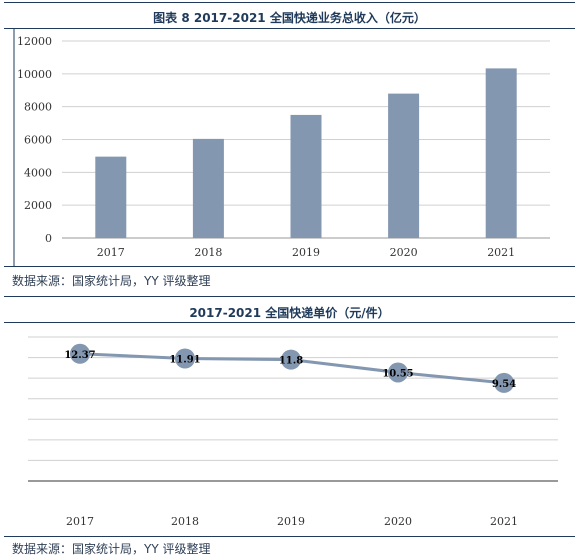 The image size is (579, 559). What do you see at coordinates (289, 28) in the screenshot?
I see `bar-title-rule` at bounding box center [289, 28].